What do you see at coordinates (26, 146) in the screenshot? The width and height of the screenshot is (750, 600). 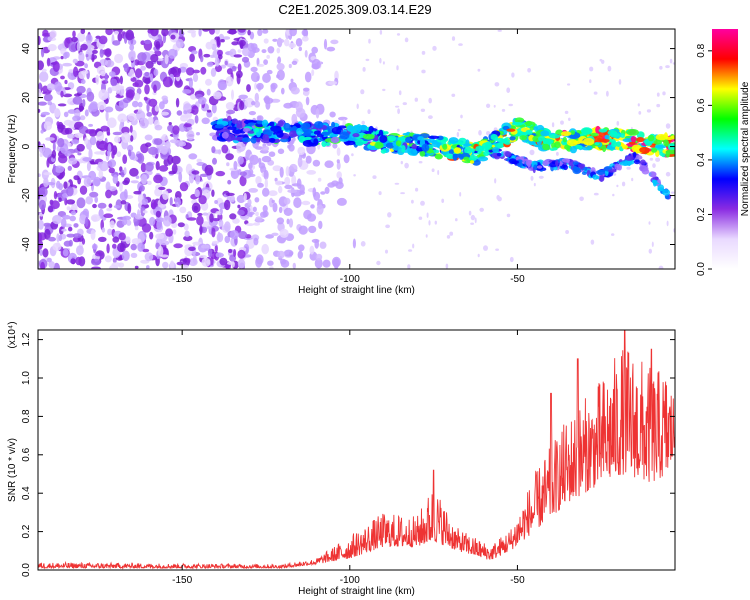 I see `y-tick-label: 0` at bounding box center [26, 146].